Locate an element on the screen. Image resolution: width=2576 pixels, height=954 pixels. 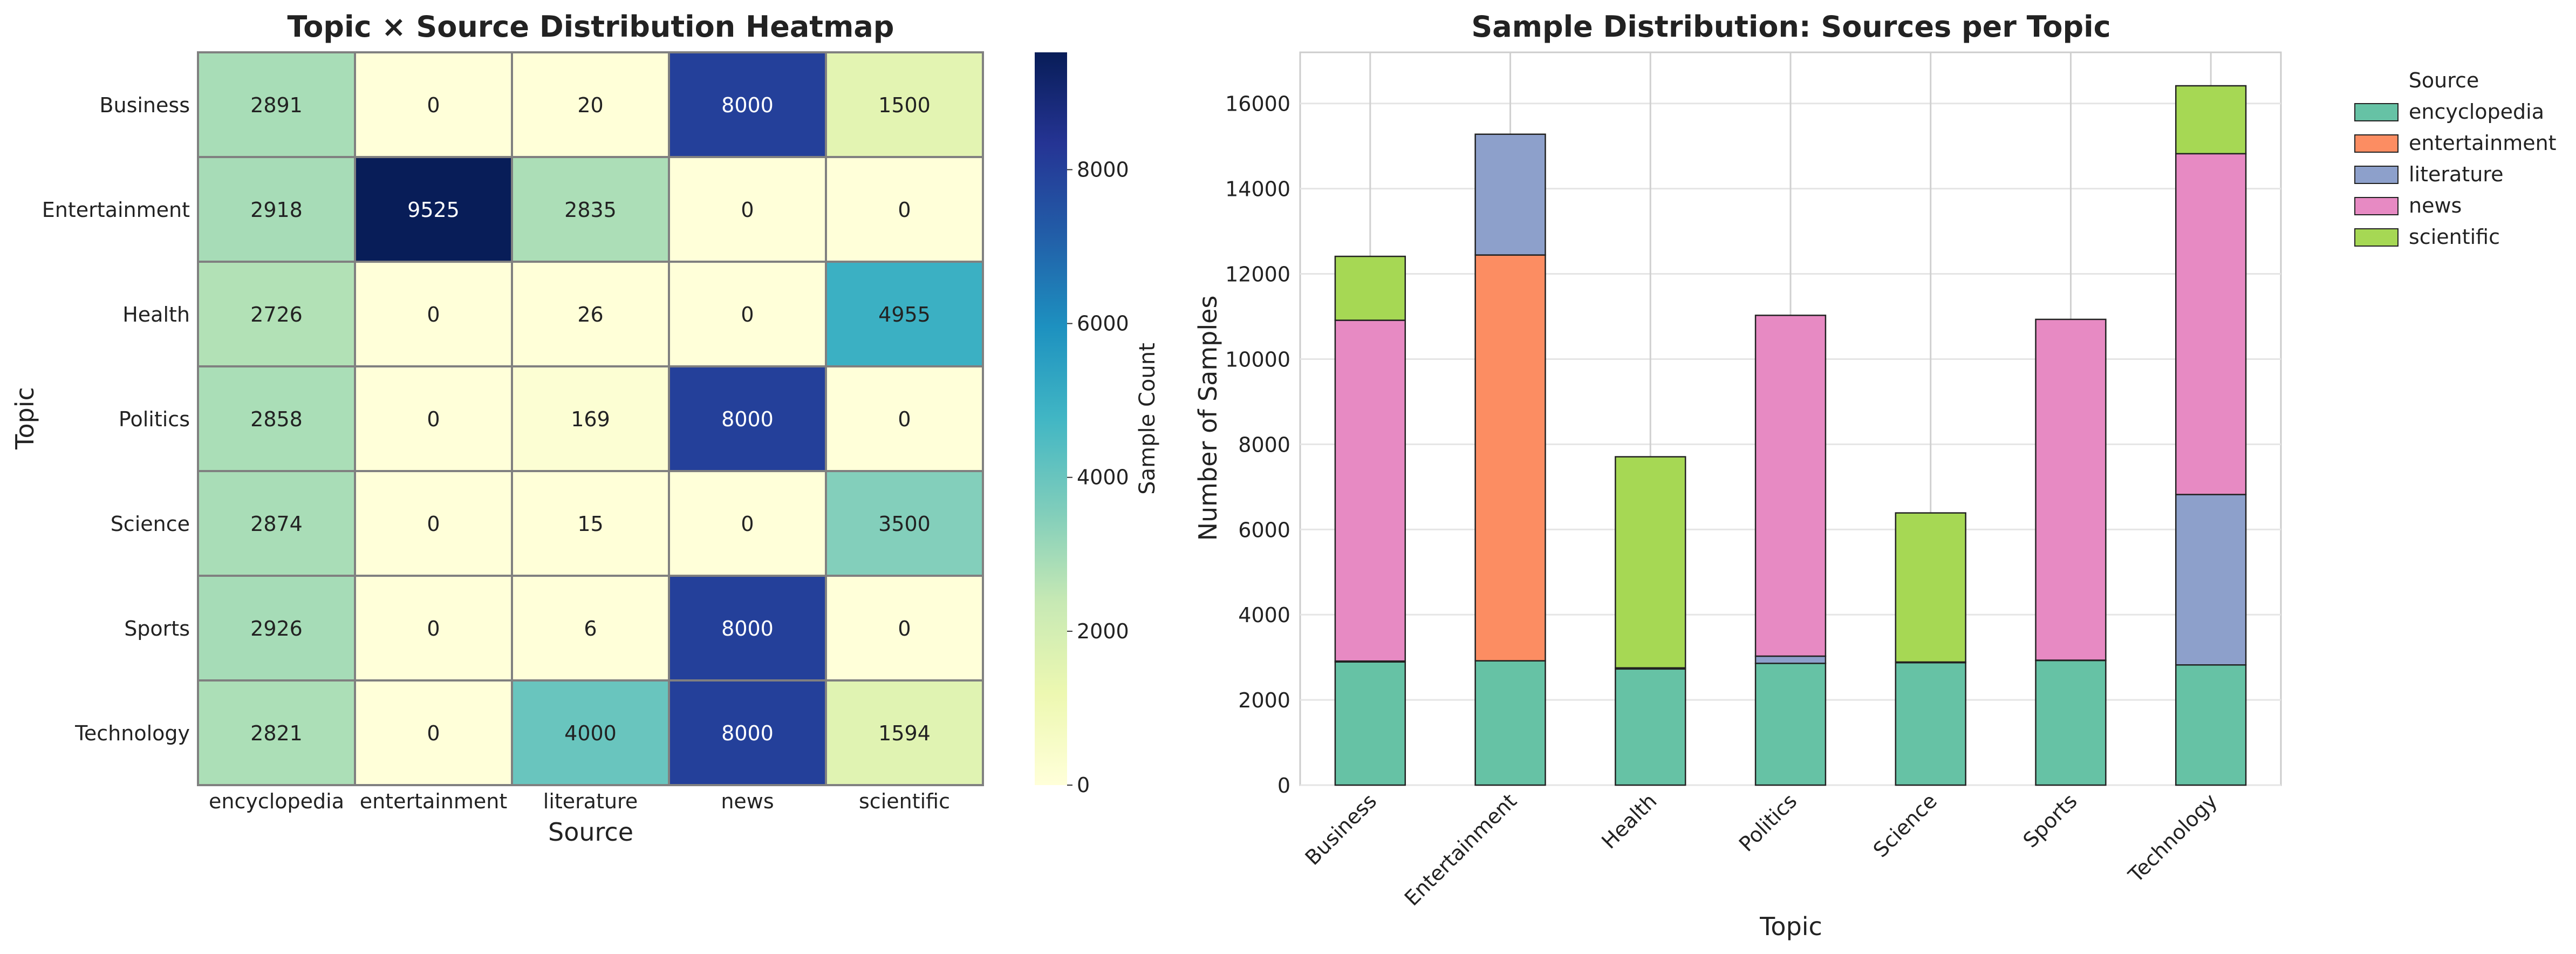
legend-label: encyclopedia is located at coordinates (2476, 112).